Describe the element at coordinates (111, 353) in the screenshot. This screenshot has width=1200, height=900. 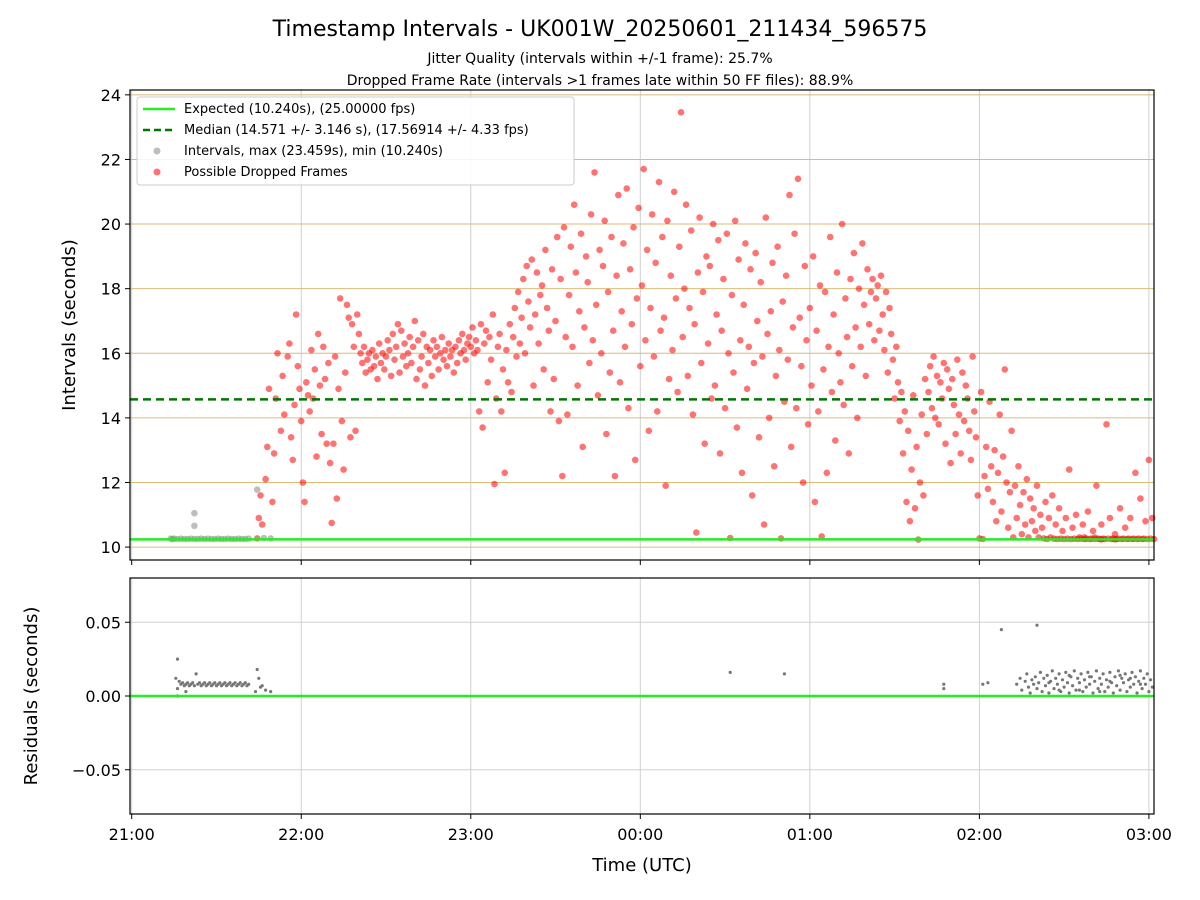
I see `top-y-tick-label: 16` at that location.